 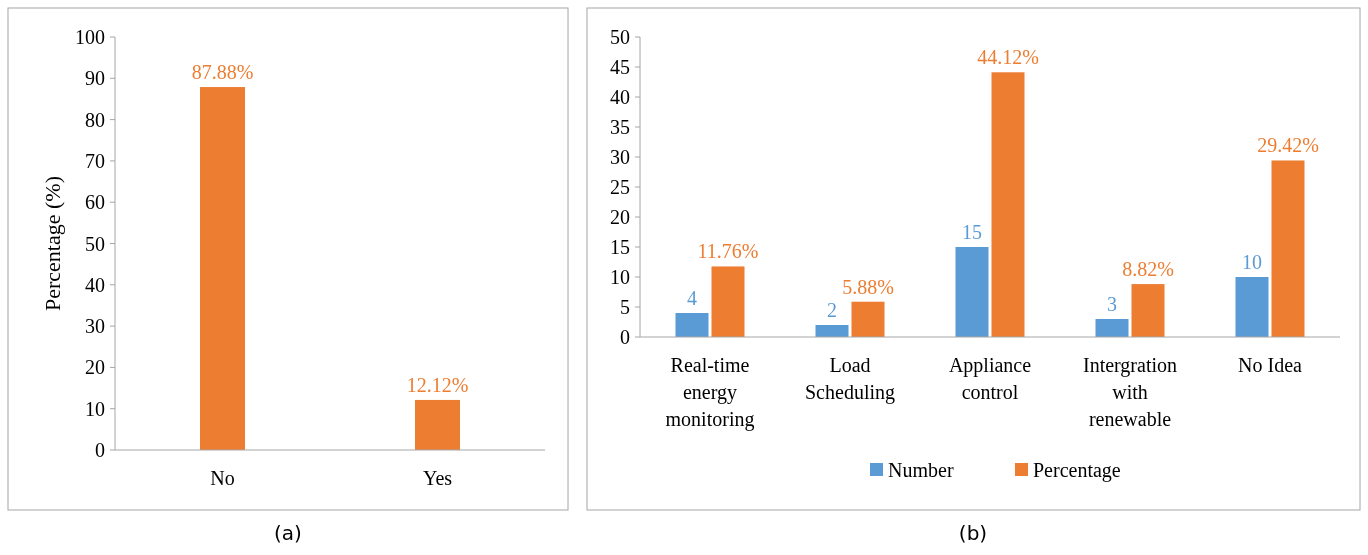 What do you see at coordinates (1112, 304) in the screenshot?
I see `data-label: 3` at bounding box center [1112, 304].